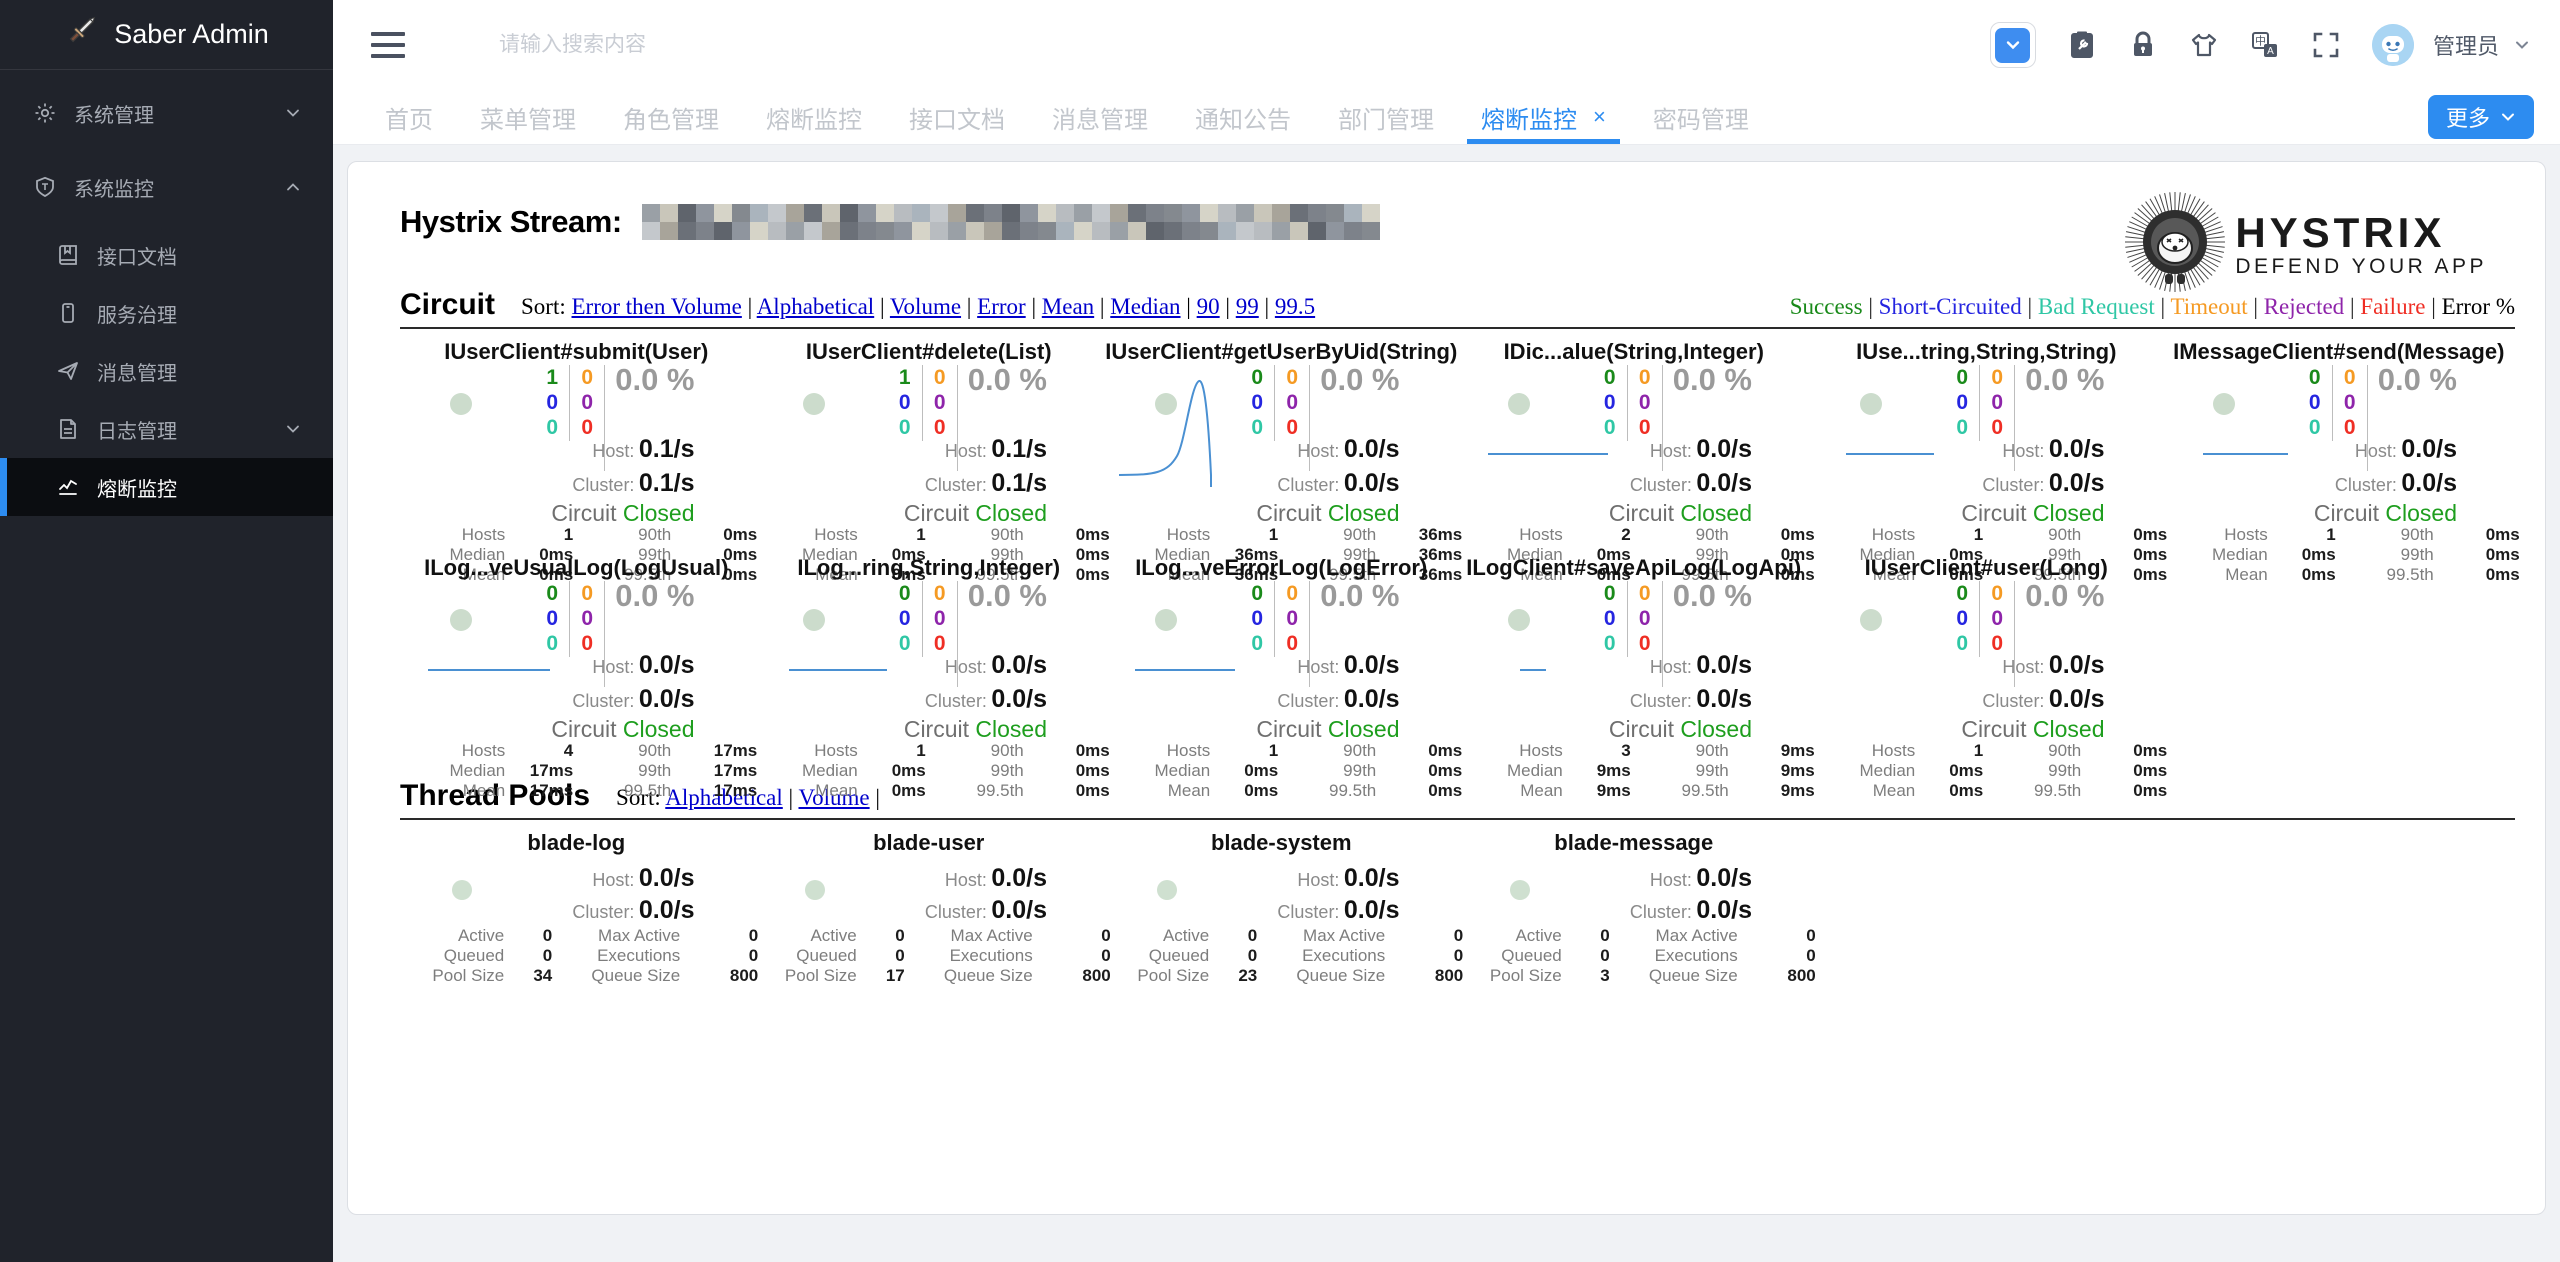  What do you see at coordinates (1244, 45) in the screenshot?
I see `search-input` at bounding box center [1244, 45].